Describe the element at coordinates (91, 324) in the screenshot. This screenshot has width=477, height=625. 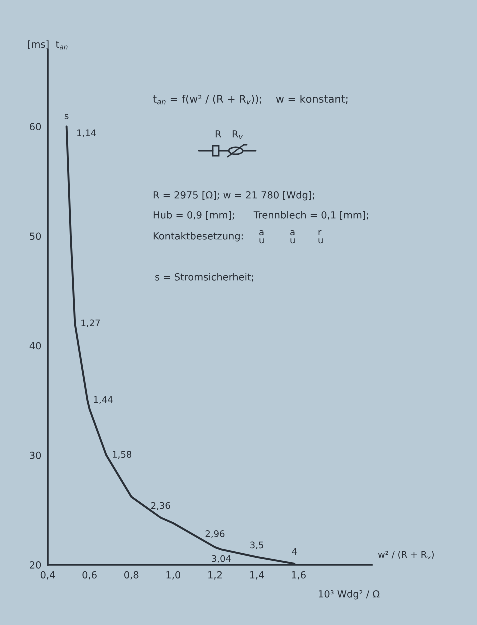
I see `annotation: 1,27` at that location.